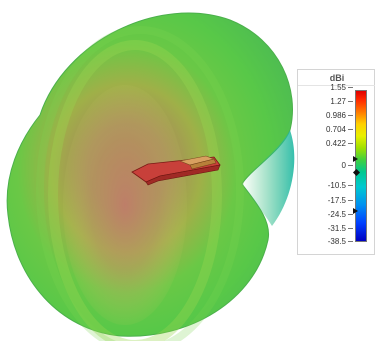  Describe the element at coordinates (335, 115) in the screenshot. I see `legend-tick-label: 0.986` at that location.